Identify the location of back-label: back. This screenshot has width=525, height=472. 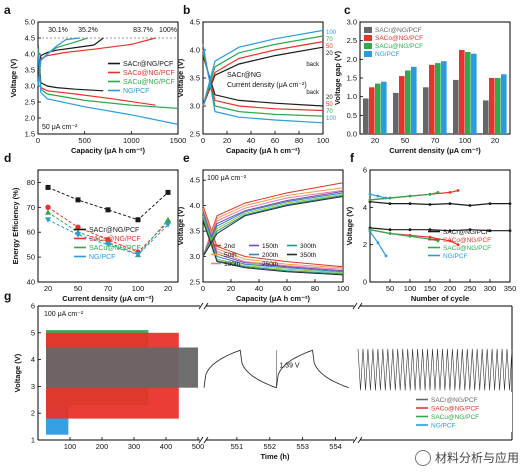
(313, 65).